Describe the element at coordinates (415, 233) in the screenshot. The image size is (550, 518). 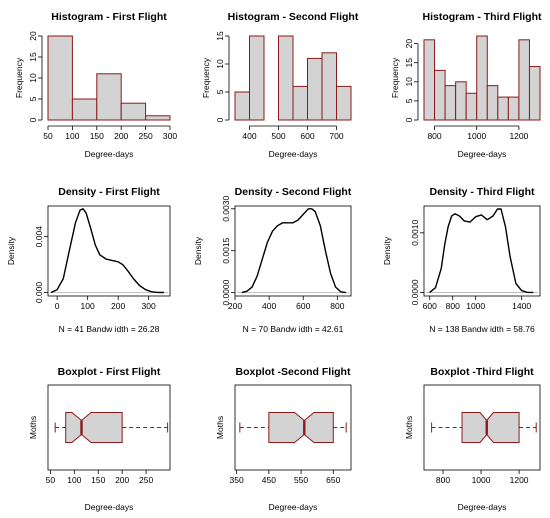
I see `y-tick-label: 0.0010` at that location.